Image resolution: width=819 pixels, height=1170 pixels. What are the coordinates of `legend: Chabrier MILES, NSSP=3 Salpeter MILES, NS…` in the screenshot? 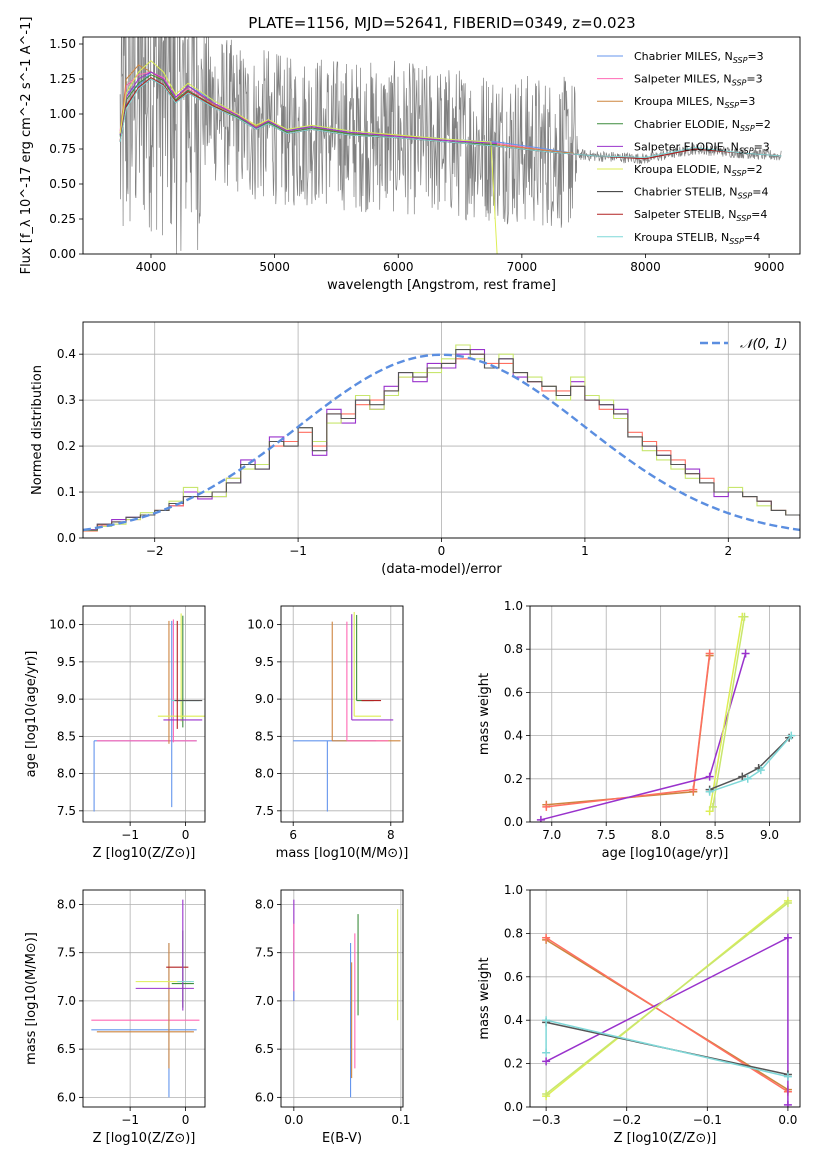 It's located at (684, 148).